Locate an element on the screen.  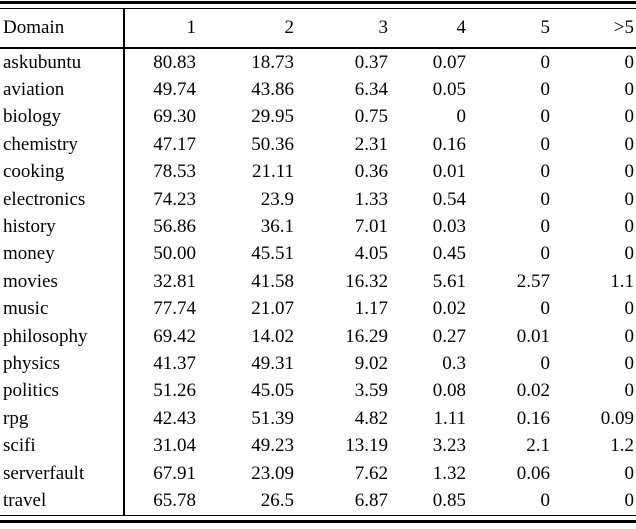
domain-cell: money is located at coordinates (62, 254).